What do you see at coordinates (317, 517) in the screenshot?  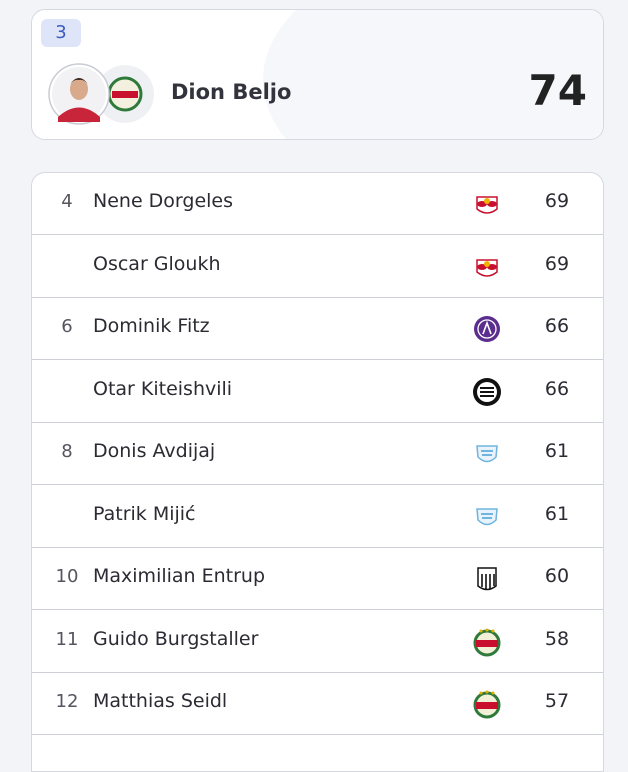 I see `list-row: Patrik Mijić 61` at bounding box center [317, 517].